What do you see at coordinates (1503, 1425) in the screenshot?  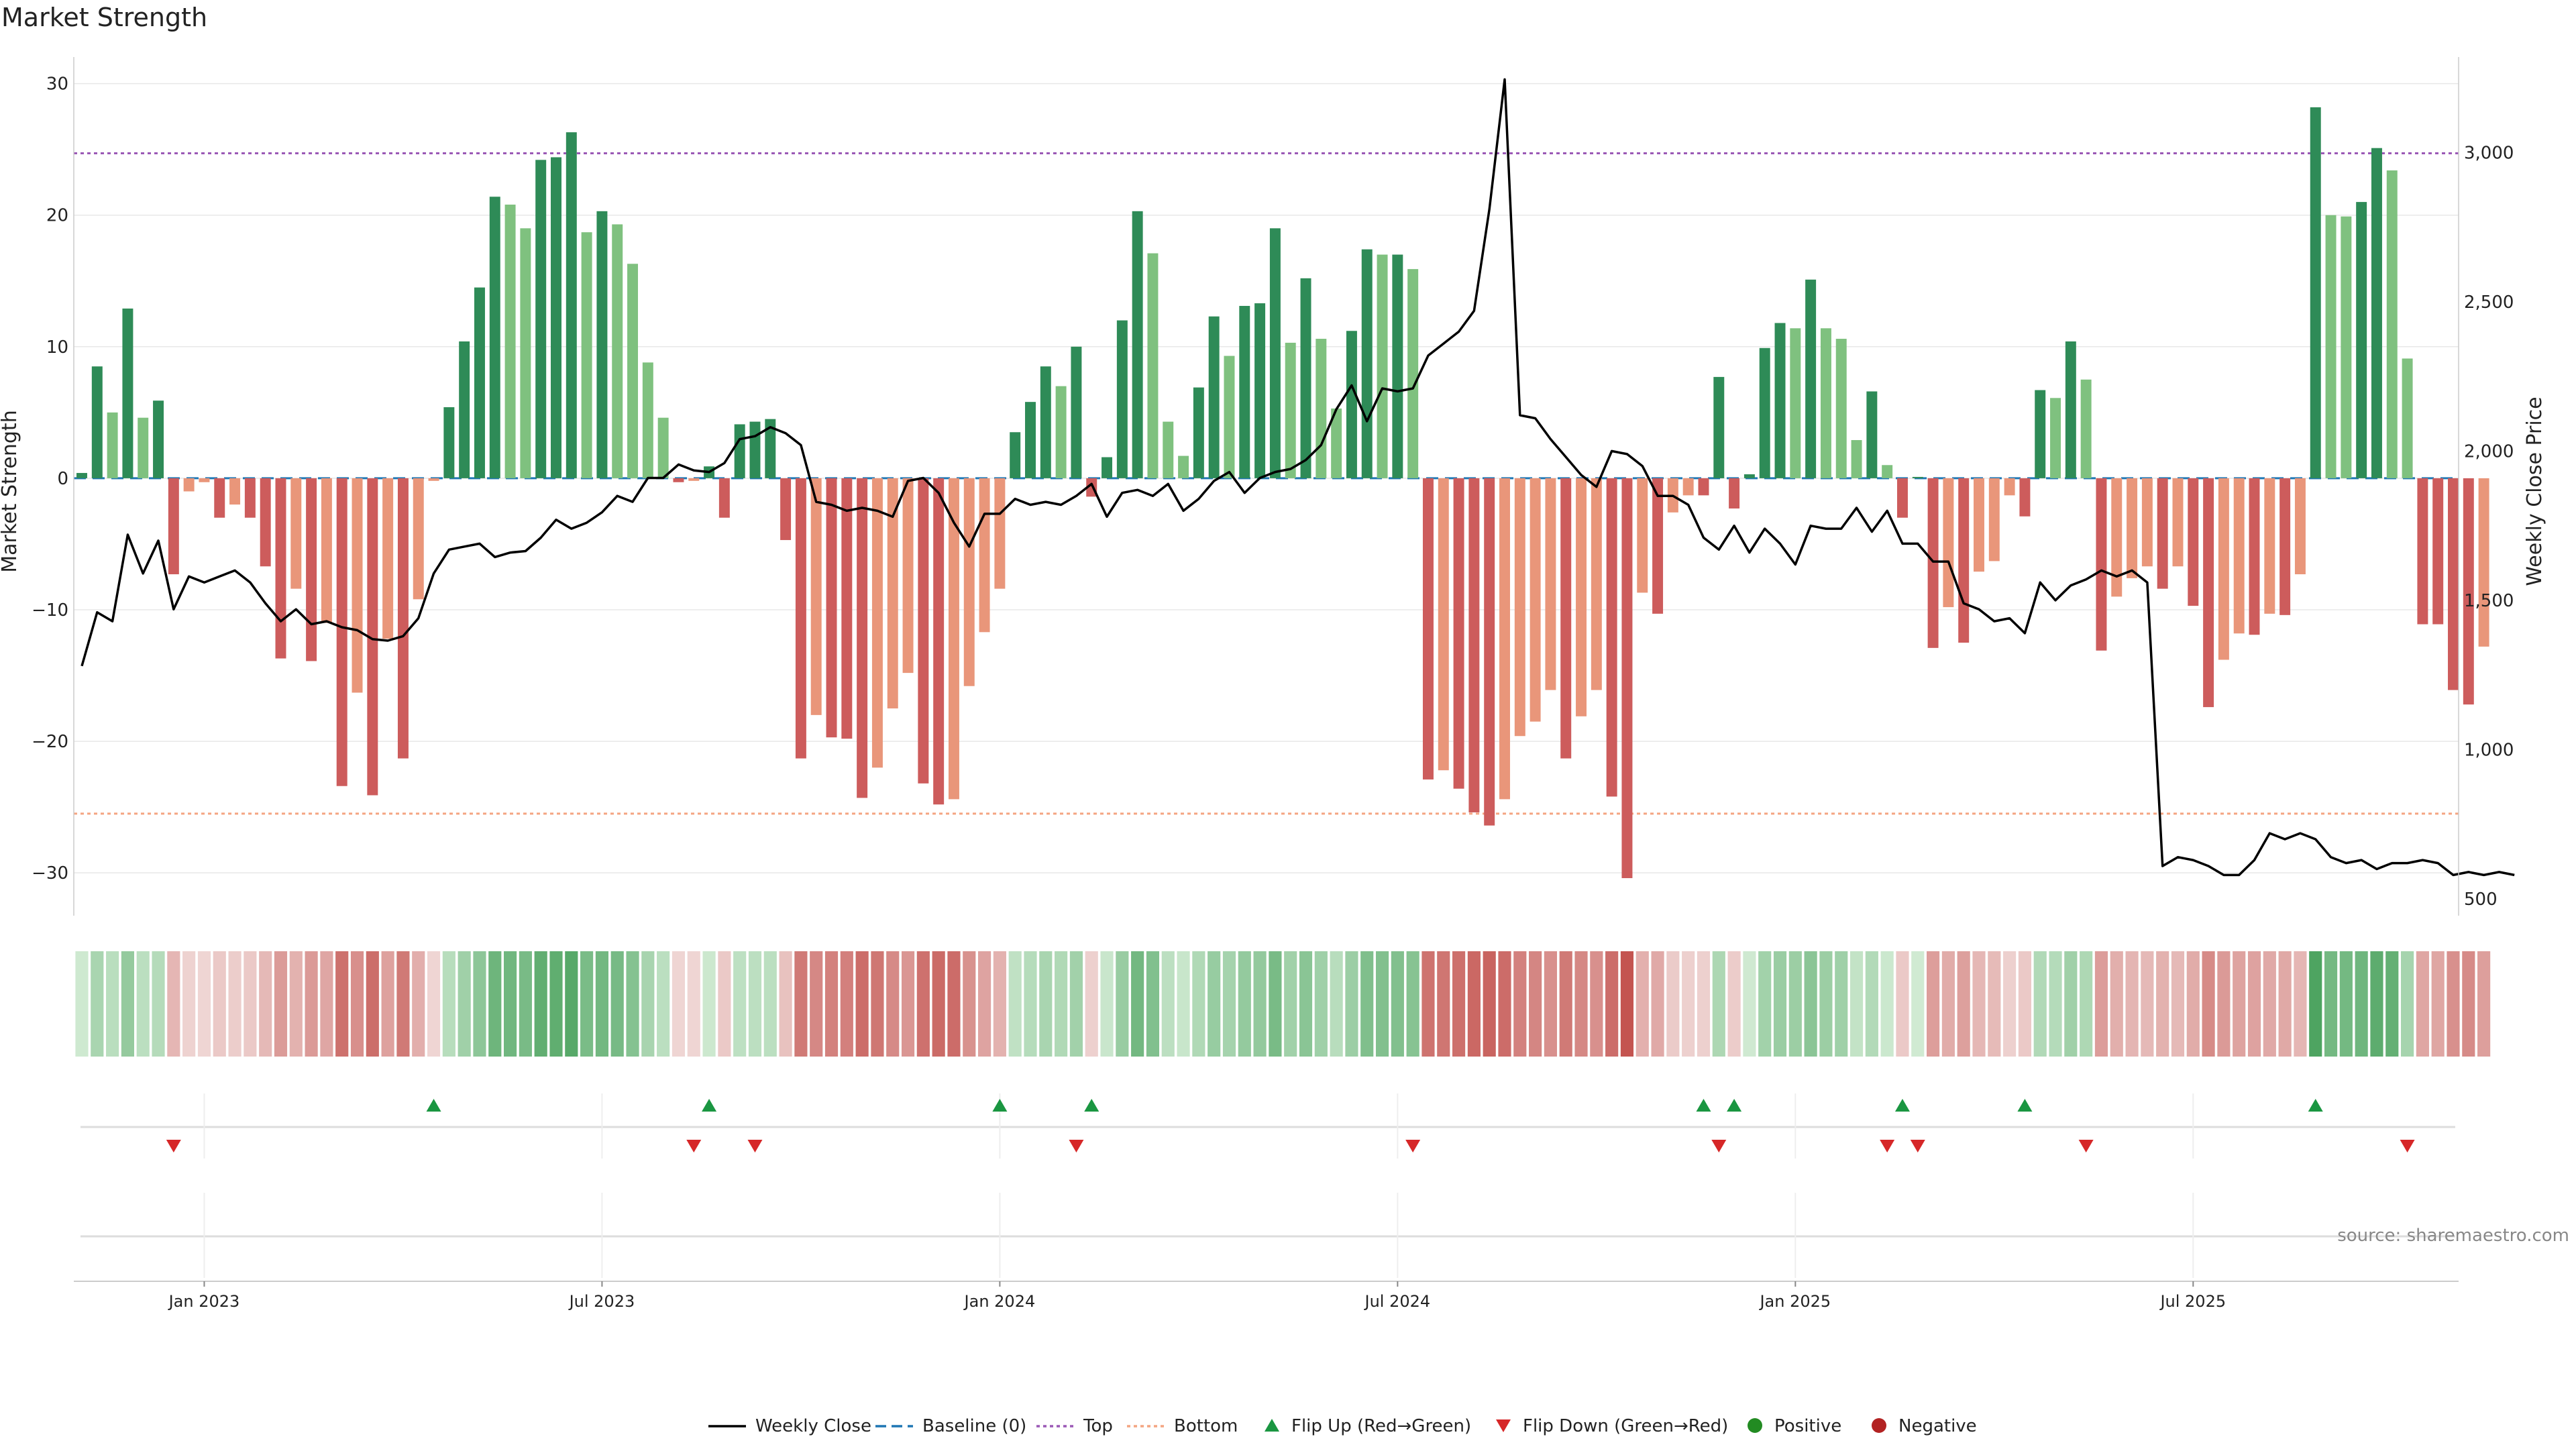 I see `legend-down-triangle-icon` at bounding box center [1503, 1425].